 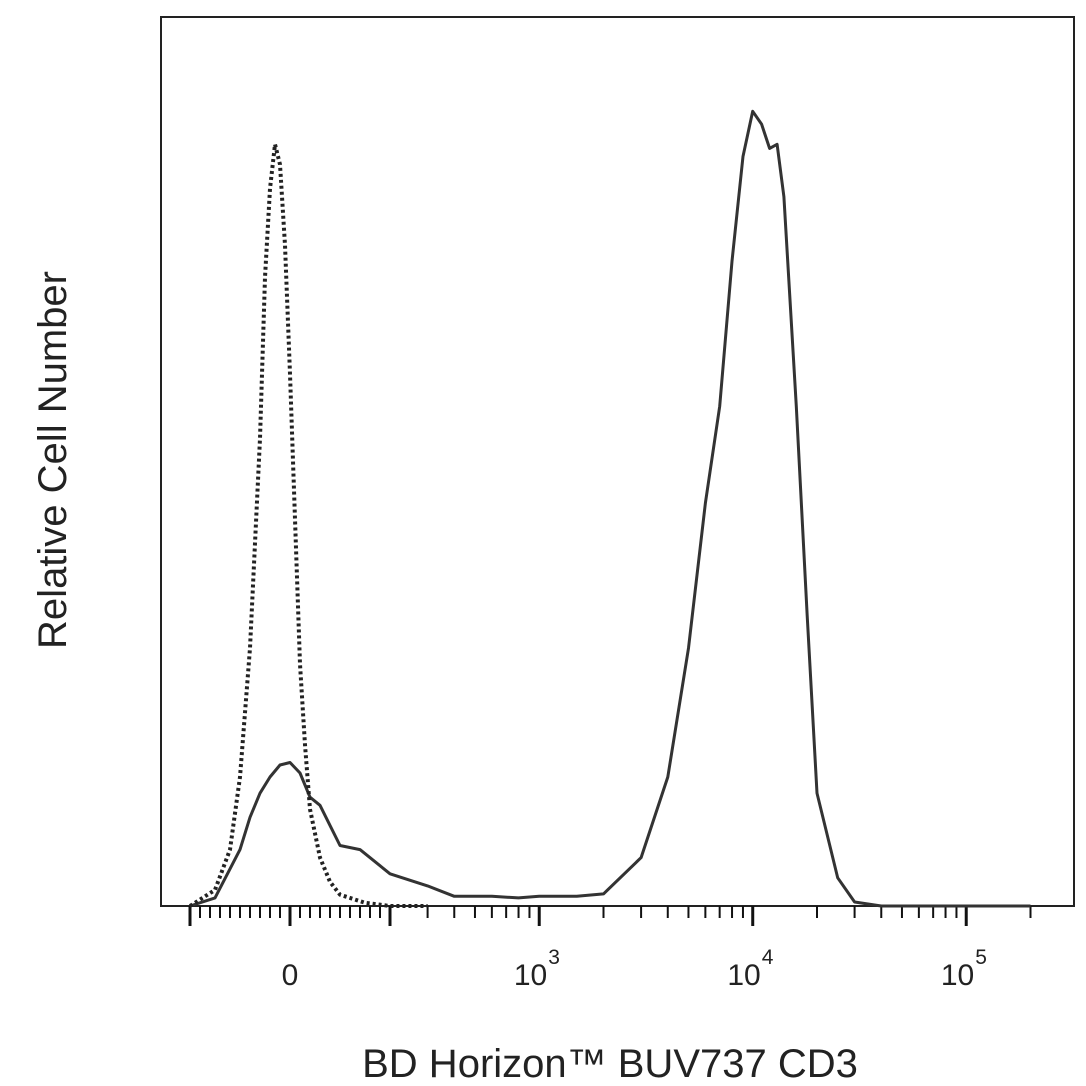 I want to click on x-tick-label-exponent: 3, so click(x=554, y=957).